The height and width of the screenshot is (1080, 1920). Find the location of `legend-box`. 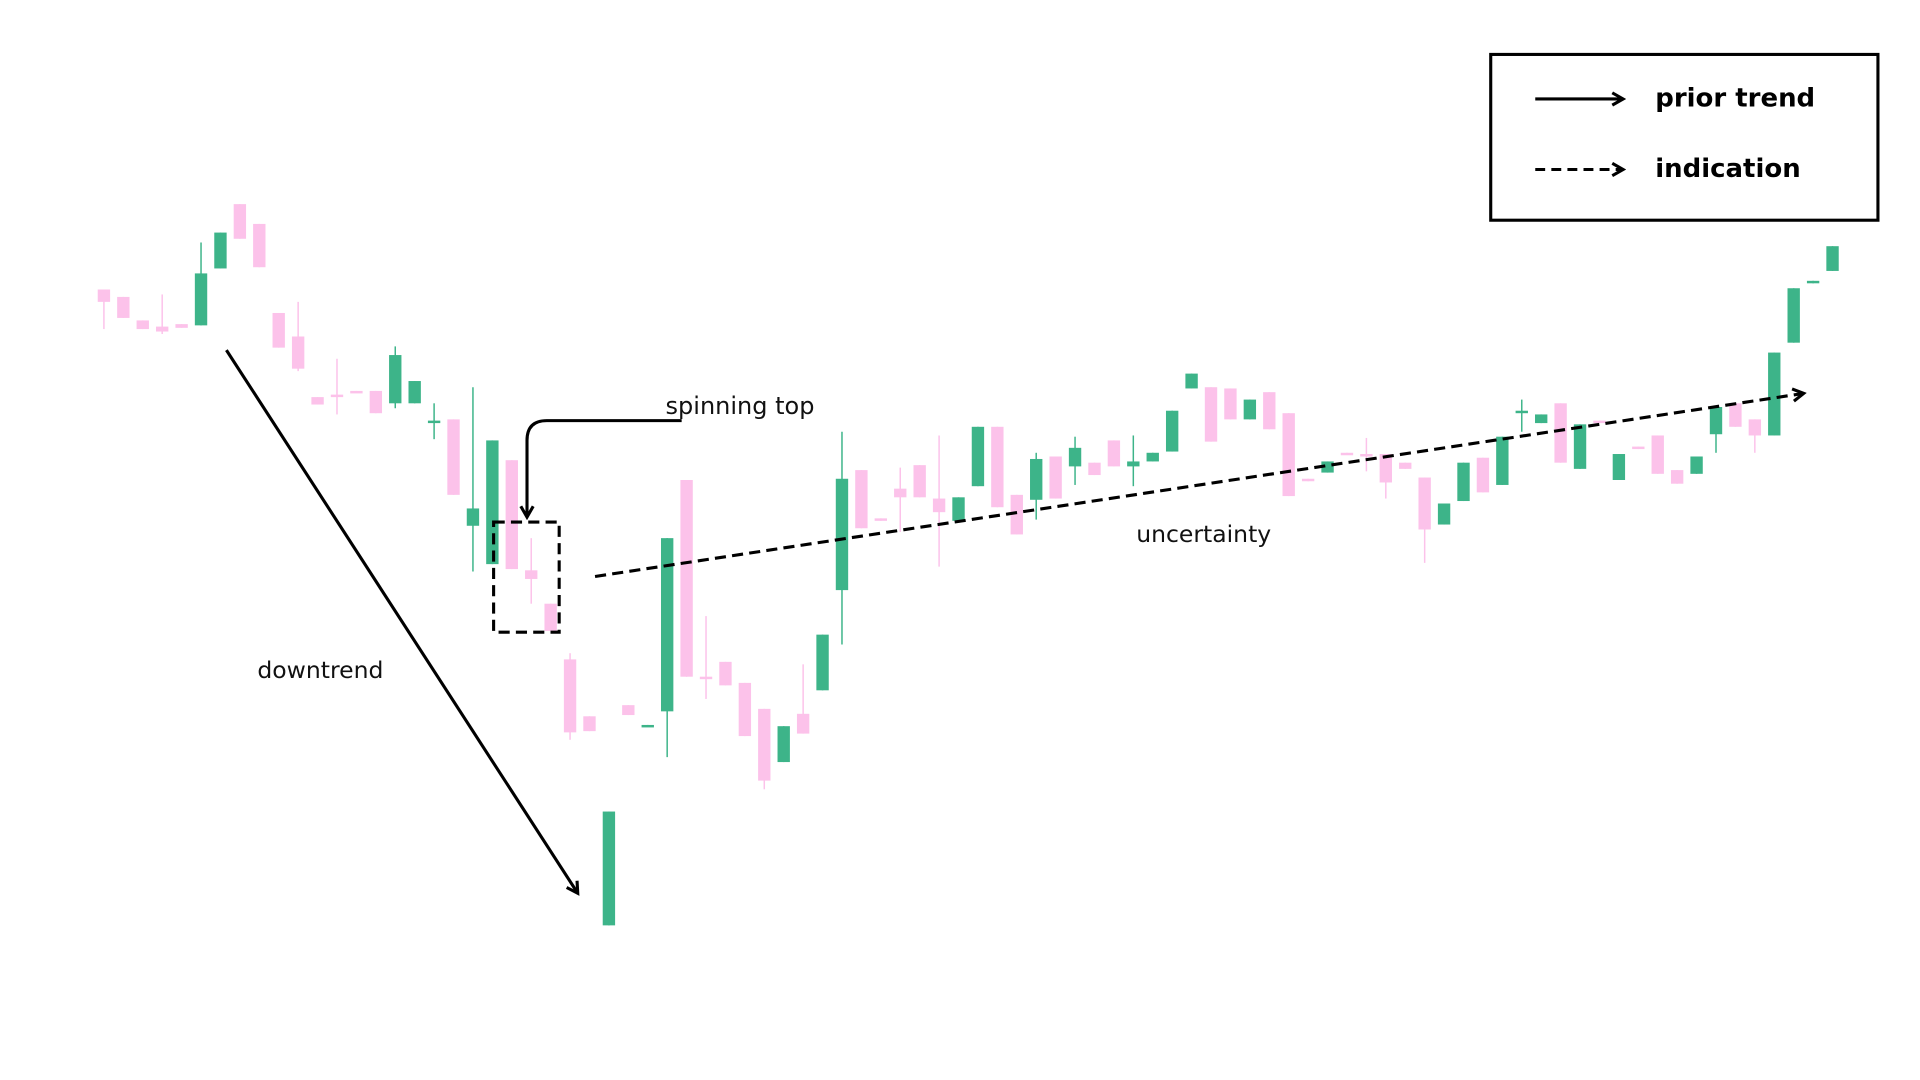

legend-box is located at coordinates (1684, 137).